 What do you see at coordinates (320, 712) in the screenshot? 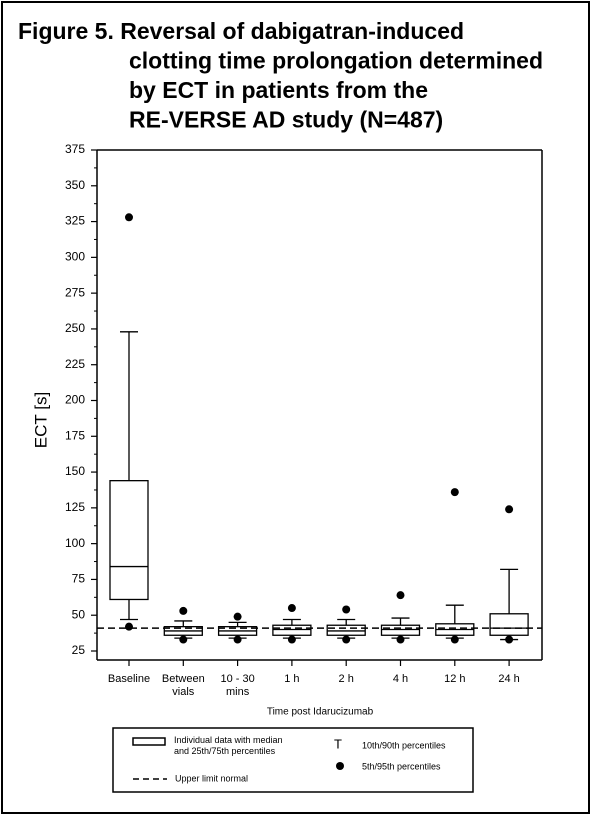
I see `x-axis-label: Time post Idarucizumab` at bounding box center [320, 712].